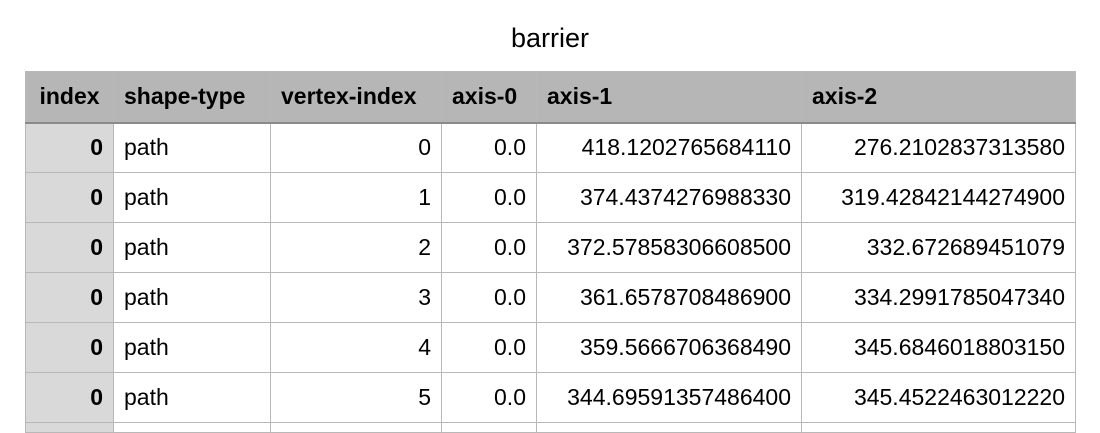 This screenshot has height=433, width=1100. I want to click on cell-axis-1: 372.57858306608500, so click(669, 247).